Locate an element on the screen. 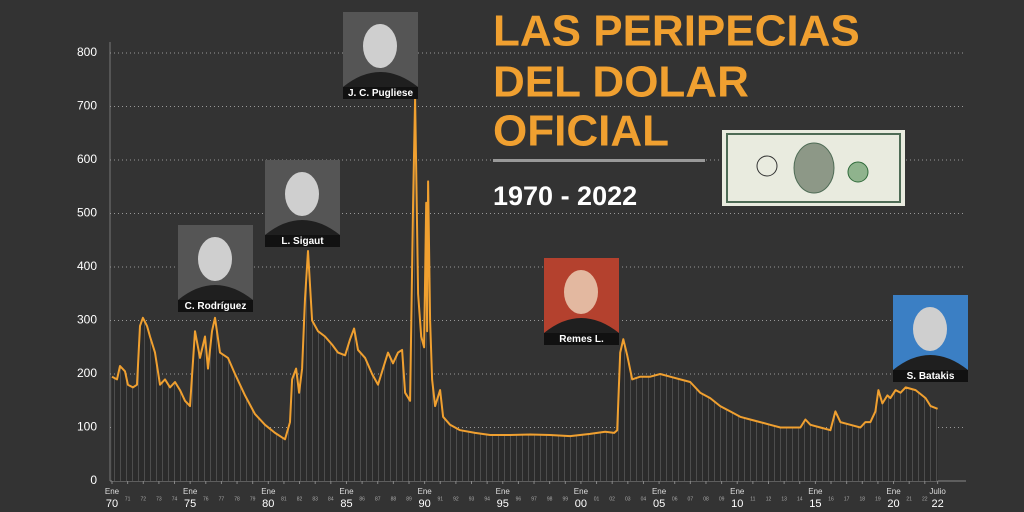  portrait: J. C. Pugliese is located at coordinates (380, 55).